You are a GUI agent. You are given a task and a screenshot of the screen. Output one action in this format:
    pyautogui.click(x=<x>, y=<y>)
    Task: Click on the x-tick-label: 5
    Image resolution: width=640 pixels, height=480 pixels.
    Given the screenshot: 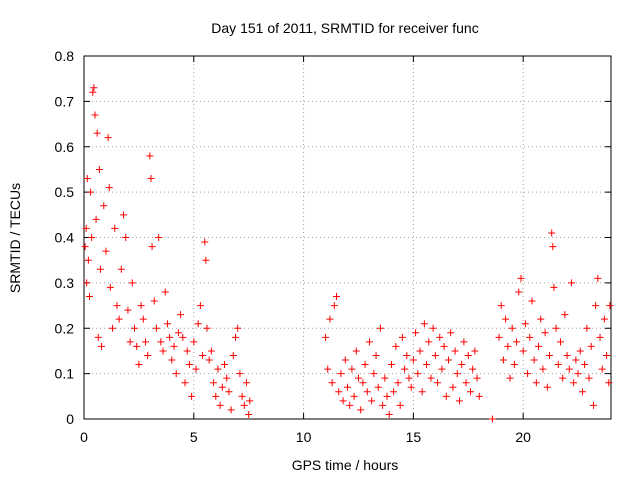 What is the action you would take?
    pyautogui.click(x=194, y=437)
    